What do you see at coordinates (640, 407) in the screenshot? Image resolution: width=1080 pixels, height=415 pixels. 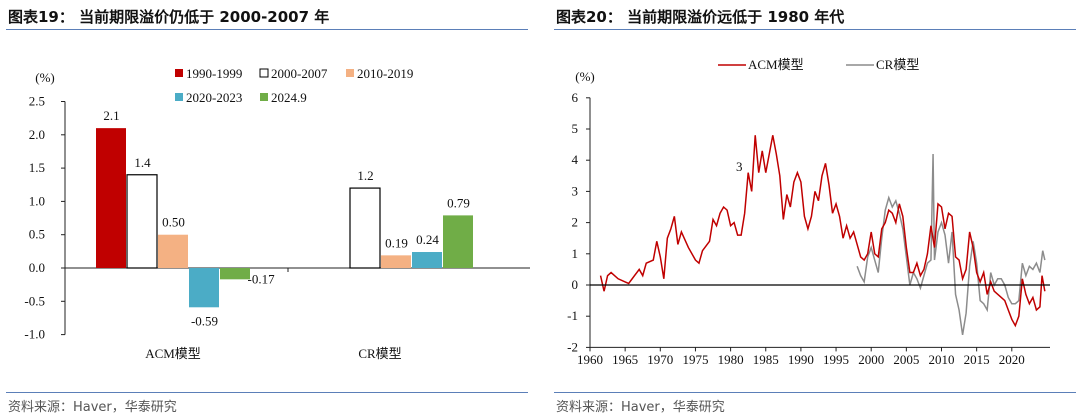 I see `right-source-note: 资料来源：Haver，华泰研究` at bounding box center [640, 407].